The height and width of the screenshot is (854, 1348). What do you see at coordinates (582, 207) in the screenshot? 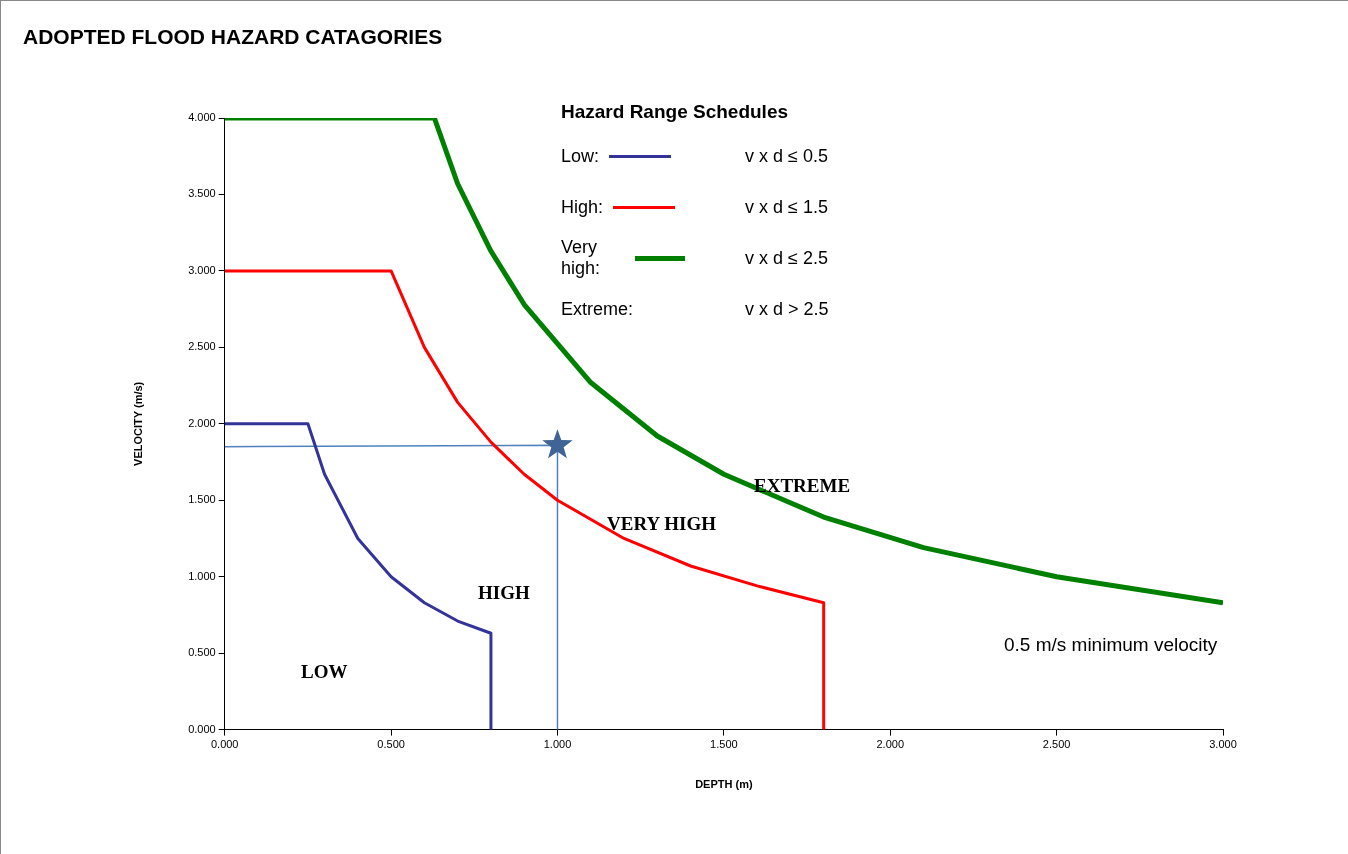
I see `legend-label: High:` at bounding box center [582, 207].